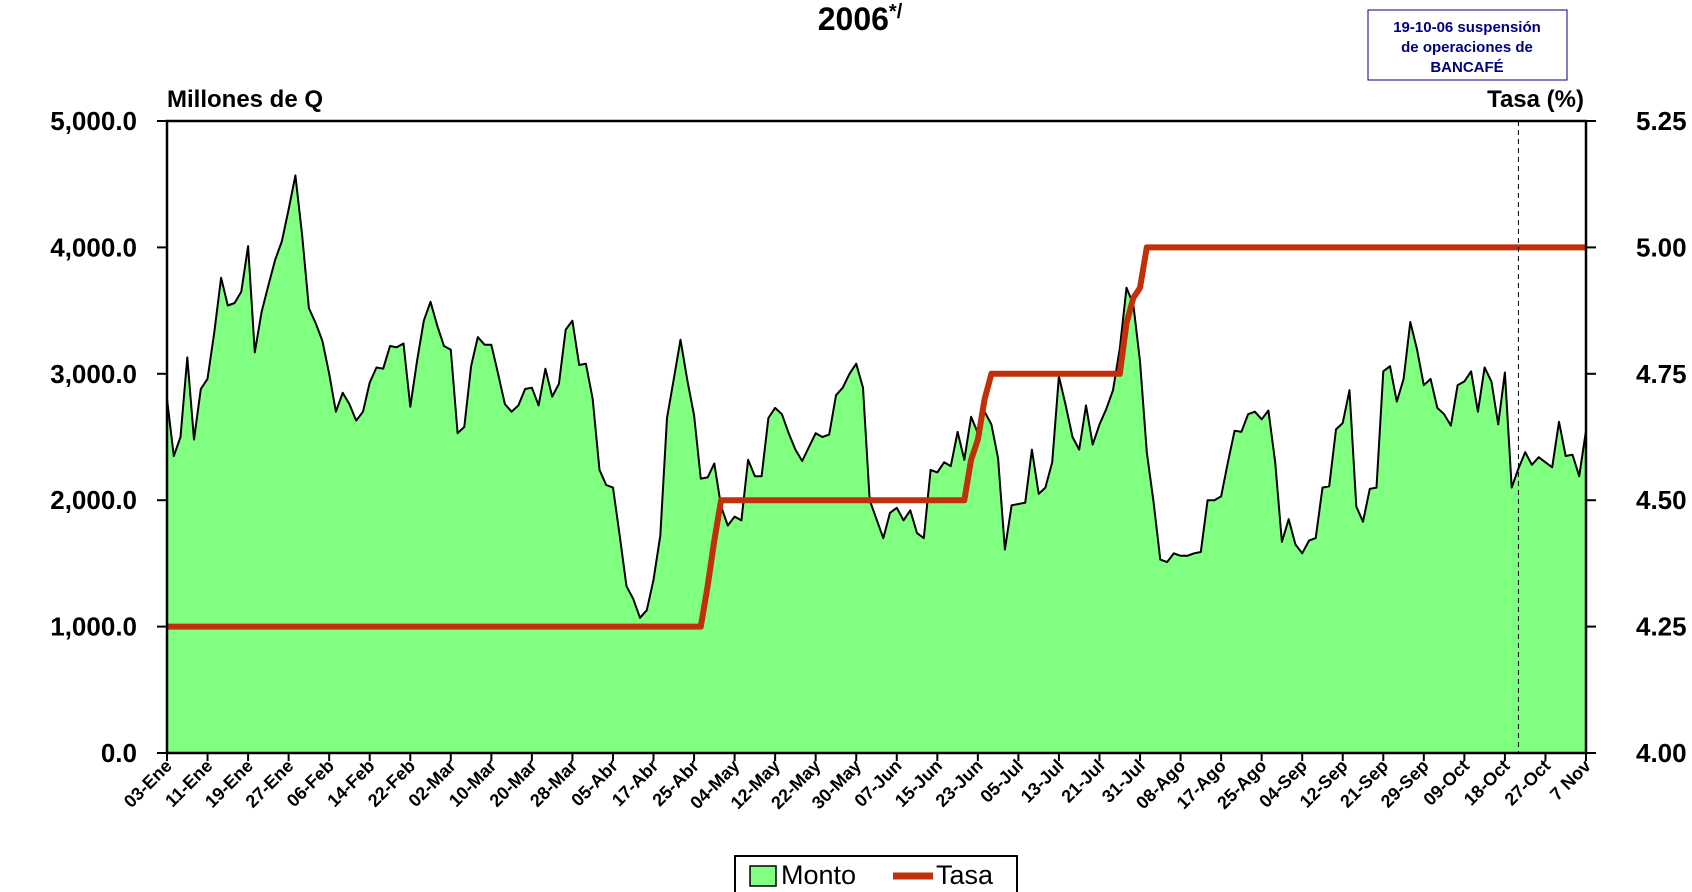 This screenshot has height=892, width=1692. Describe the element at coordinates (1661, 247) in the screenshot. I see `y2-tick-label: 5.00` at that location.